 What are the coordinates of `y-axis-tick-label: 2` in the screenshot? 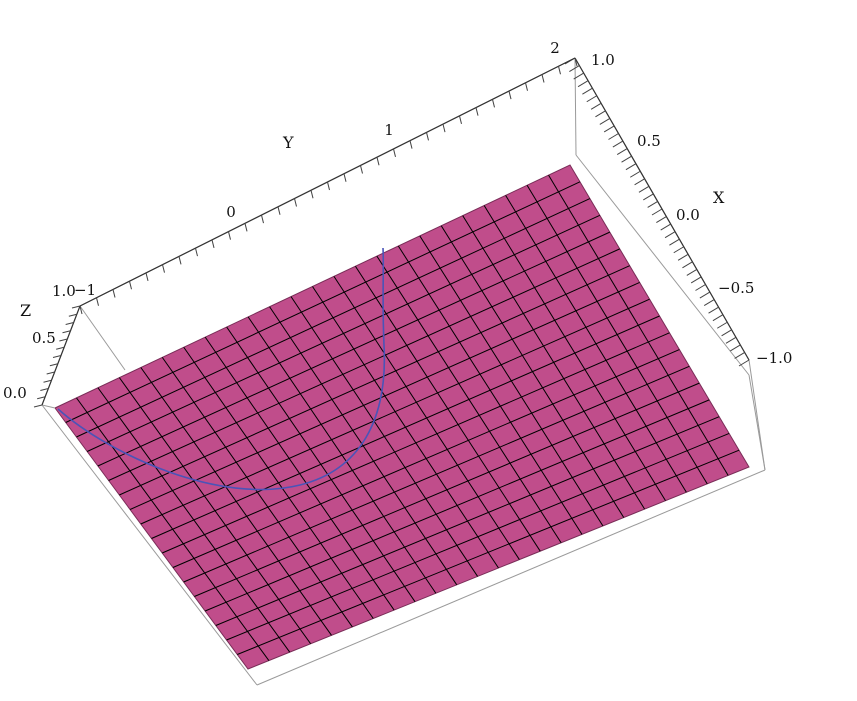 It's located at (555, 48).